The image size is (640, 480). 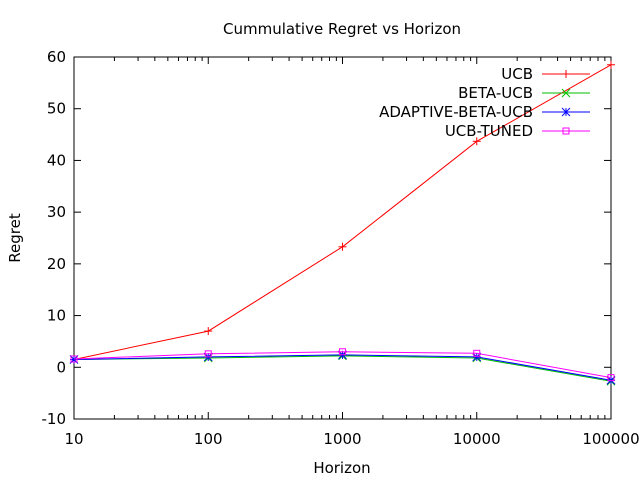 I want to click on x-axis-label: Horizon, so click(x=341, y=468).